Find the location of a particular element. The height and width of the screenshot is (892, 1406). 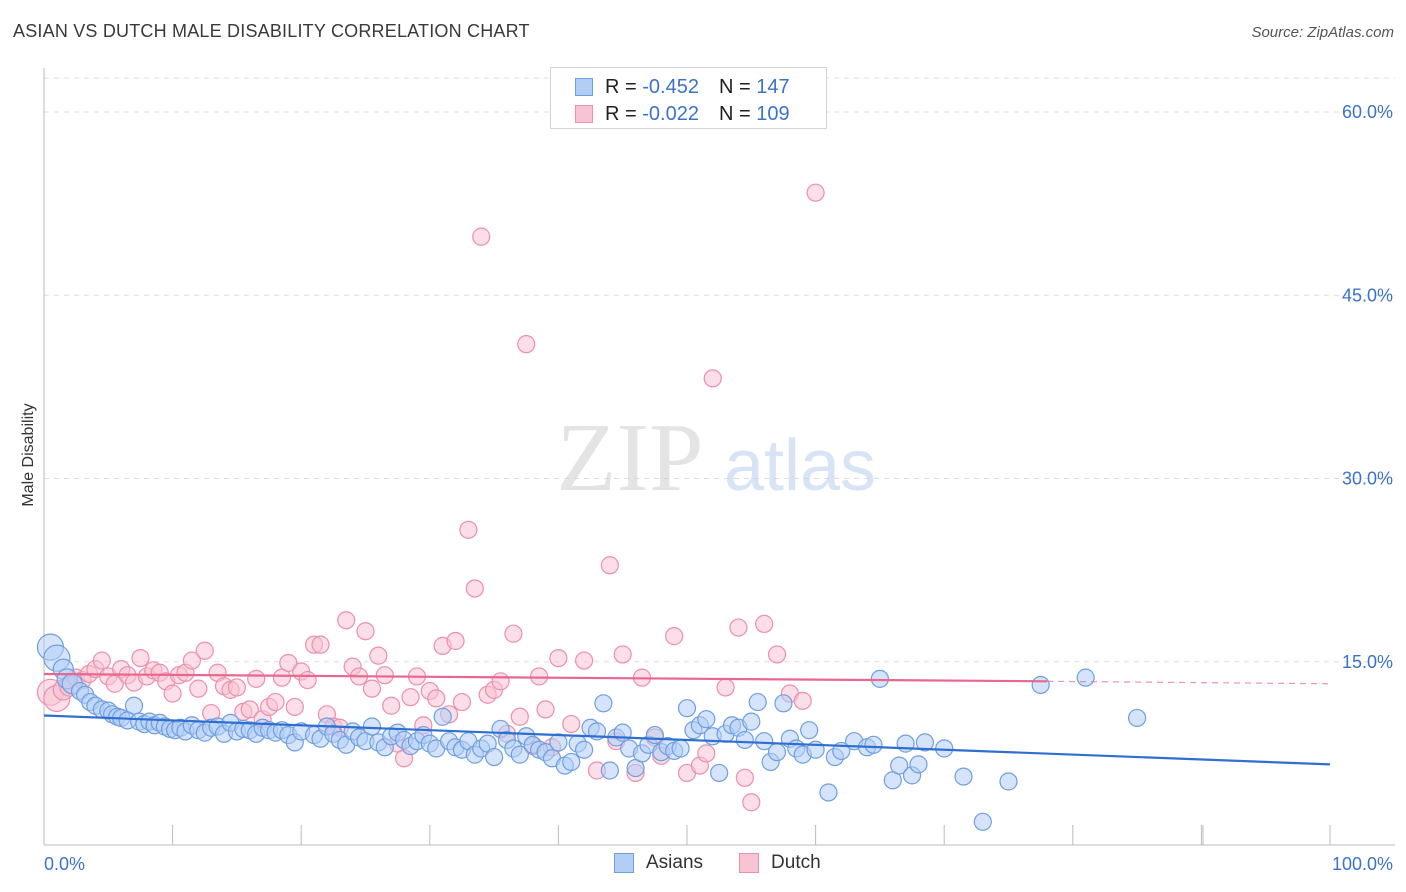

asians-legend-swatch is located at coordinates (624, 863).